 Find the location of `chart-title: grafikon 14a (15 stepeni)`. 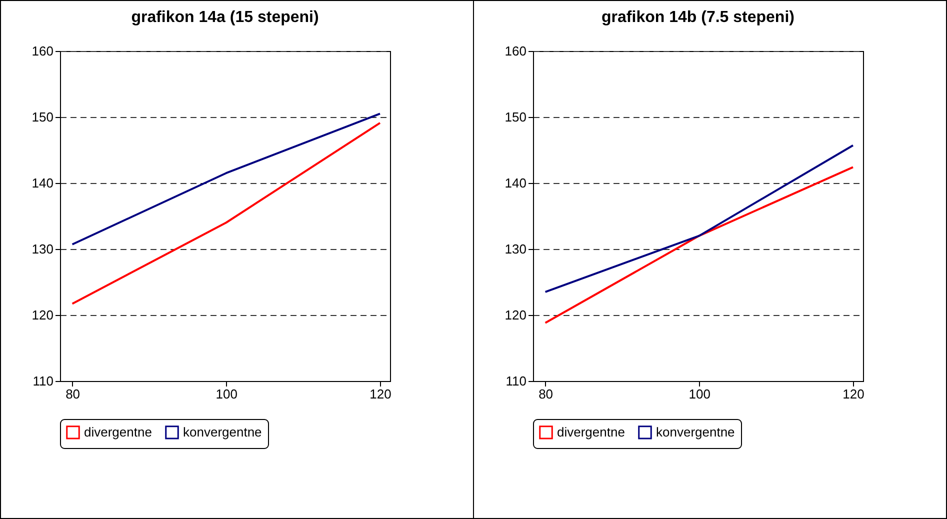

chart-title: grafikon 14a (15 stepeni) is located at coordinates (225, 17).